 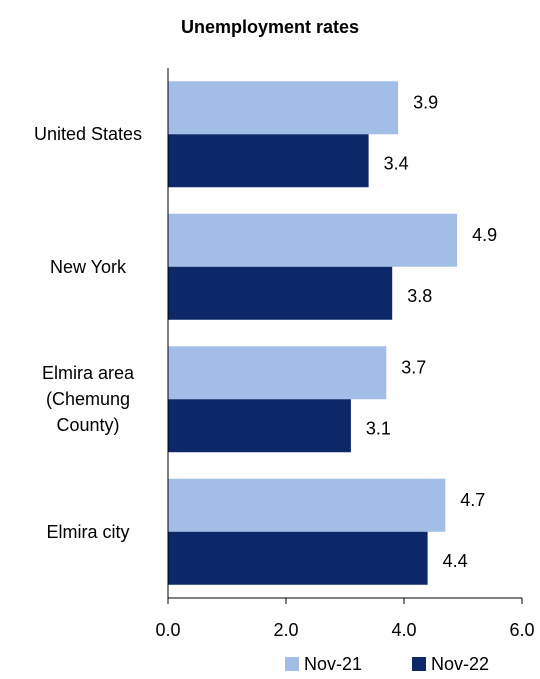 I want to click on x-tick-label: 6.0, so click(x=521, y=630).